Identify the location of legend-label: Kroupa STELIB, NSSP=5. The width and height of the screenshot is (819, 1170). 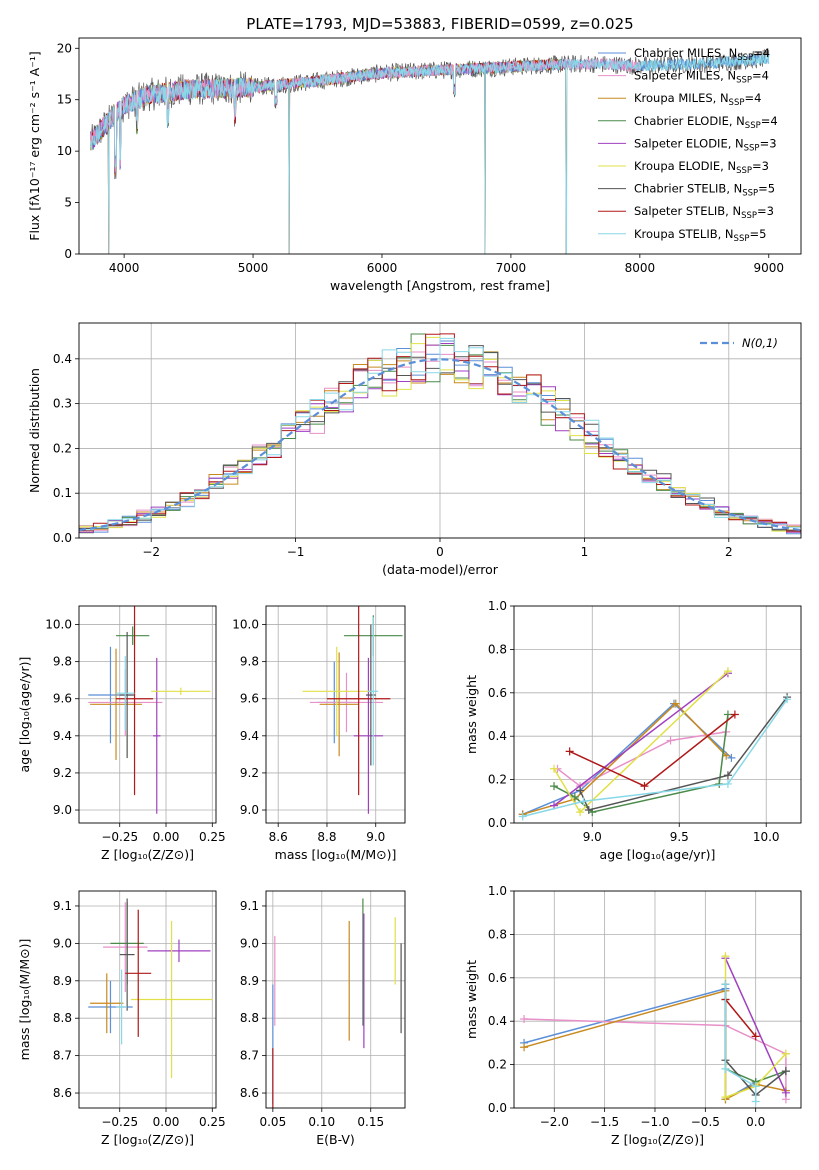
(700, 235).